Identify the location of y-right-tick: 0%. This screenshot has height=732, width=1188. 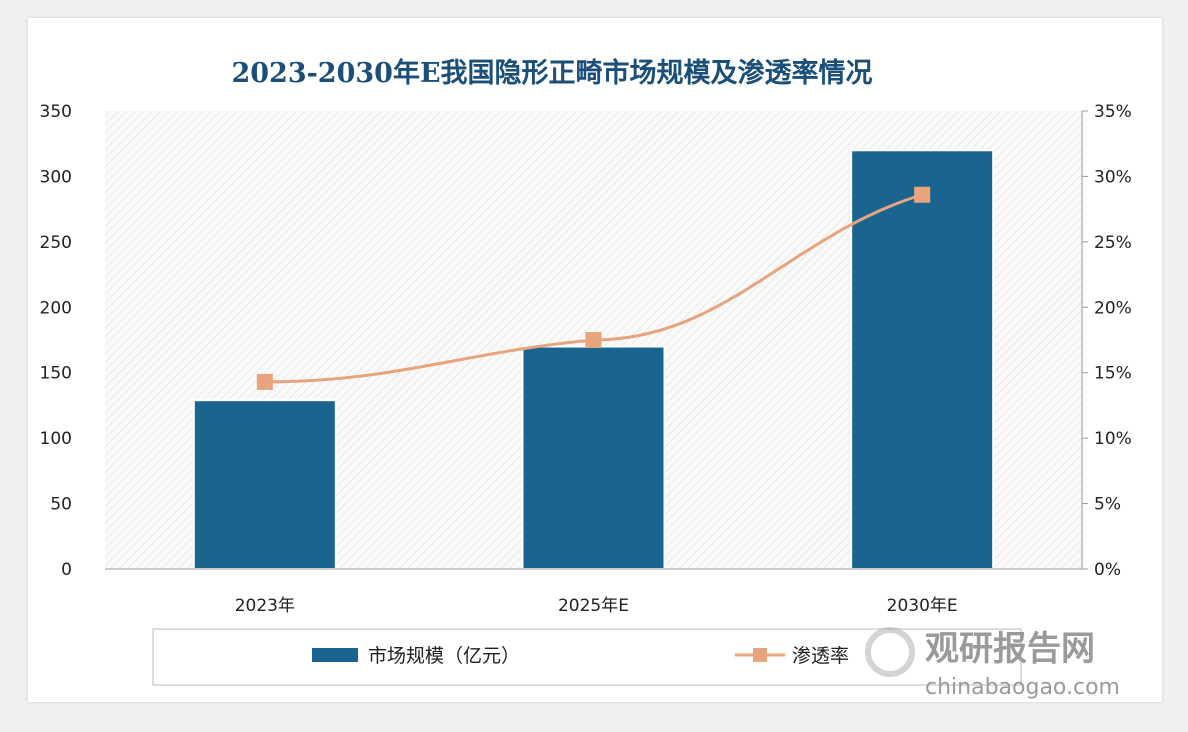
(1107, 570).